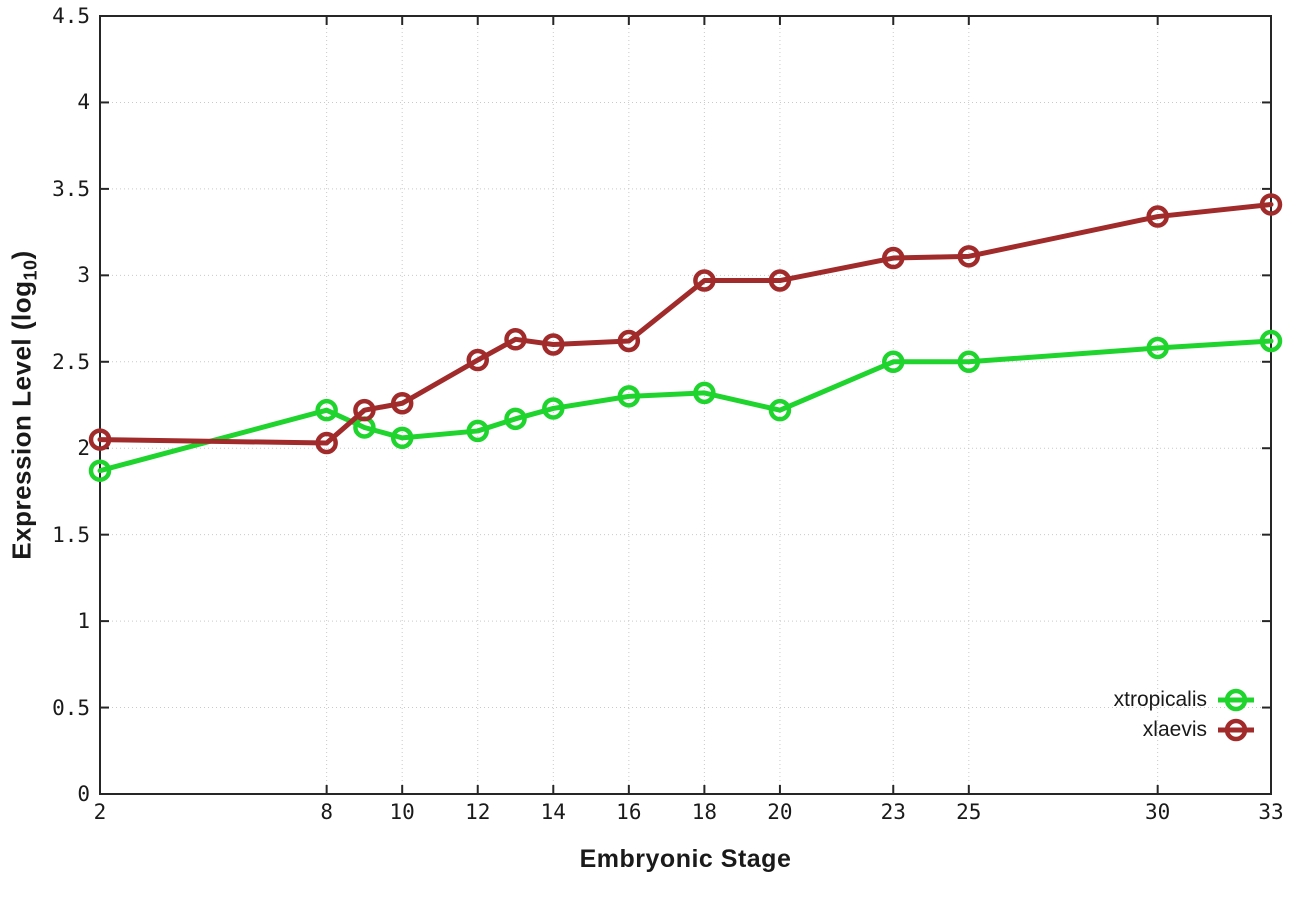 The width and height of the screenshot is (1296, 907). I want to click on x-axis-title: Embryonic Stage, so click(685, 859).